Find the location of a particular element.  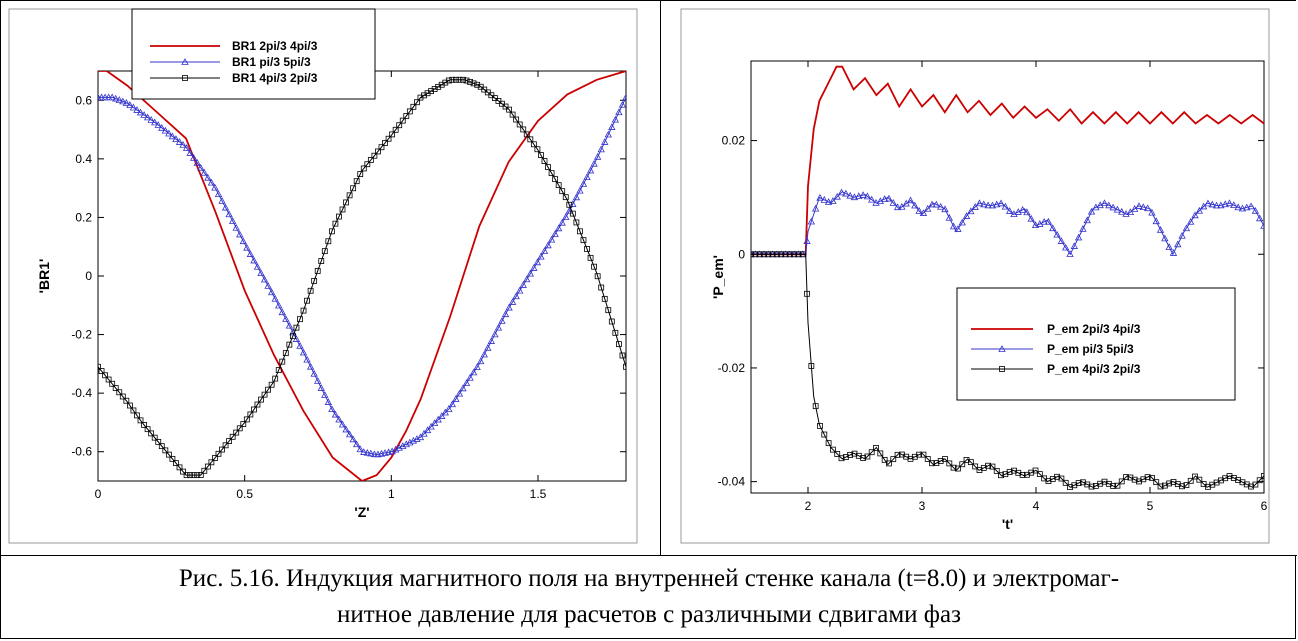

y-tick-label: -0.2 is located at coordinates (81, 335).